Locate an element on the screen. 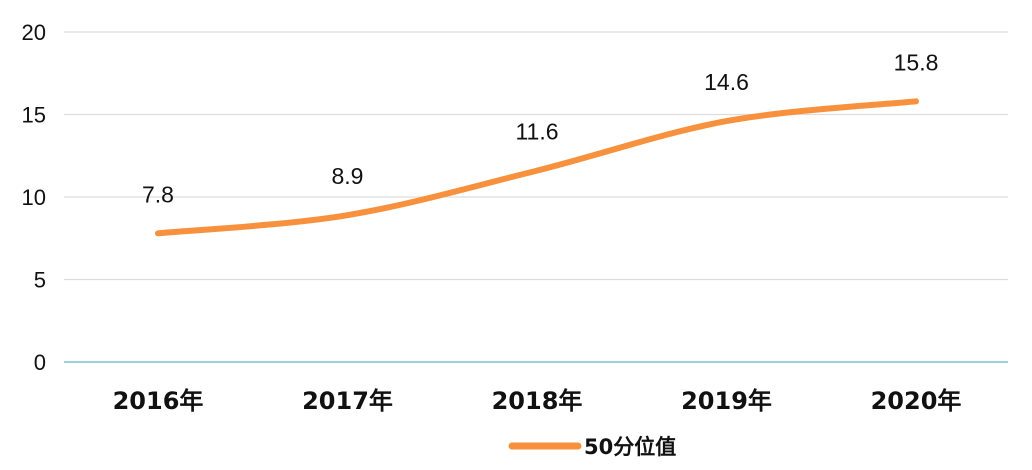  y-tick-label-10: 10 is located at coordinates (34, 197).